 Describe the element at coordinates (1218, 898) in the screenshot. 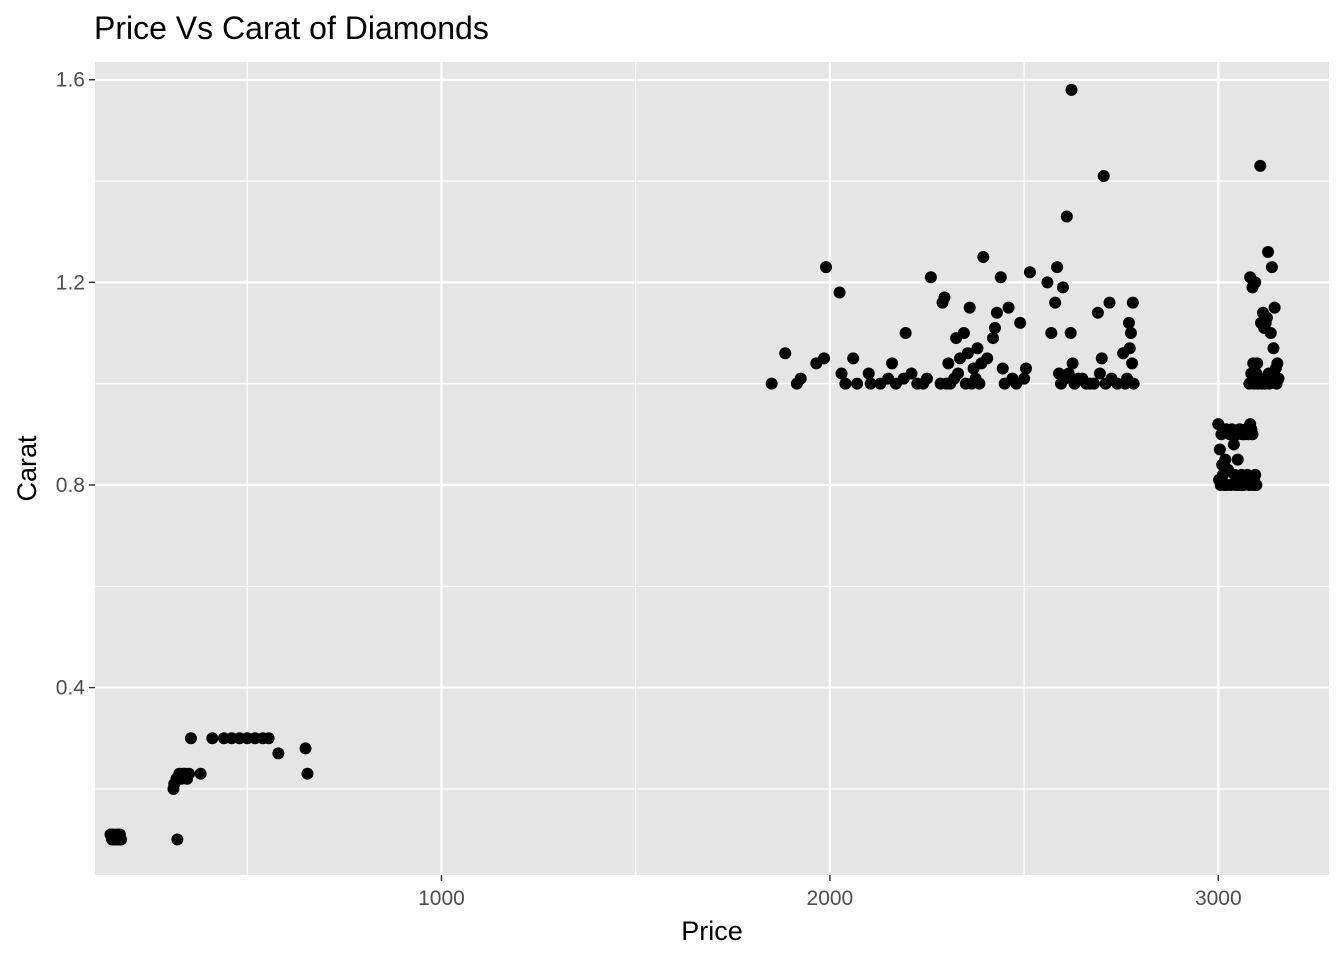

I see `x-tick-label: 3000` at that location.